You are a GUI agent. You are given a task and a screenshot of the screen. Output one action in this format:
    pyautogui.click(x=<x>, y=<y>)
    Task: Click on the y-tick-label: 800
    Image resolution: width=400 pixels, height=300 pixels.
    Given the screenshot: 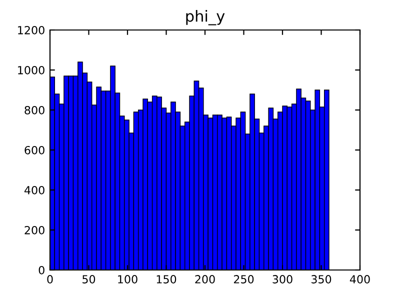 What is the action you would take?
    pyautogui.click(x=34, y=110)
    